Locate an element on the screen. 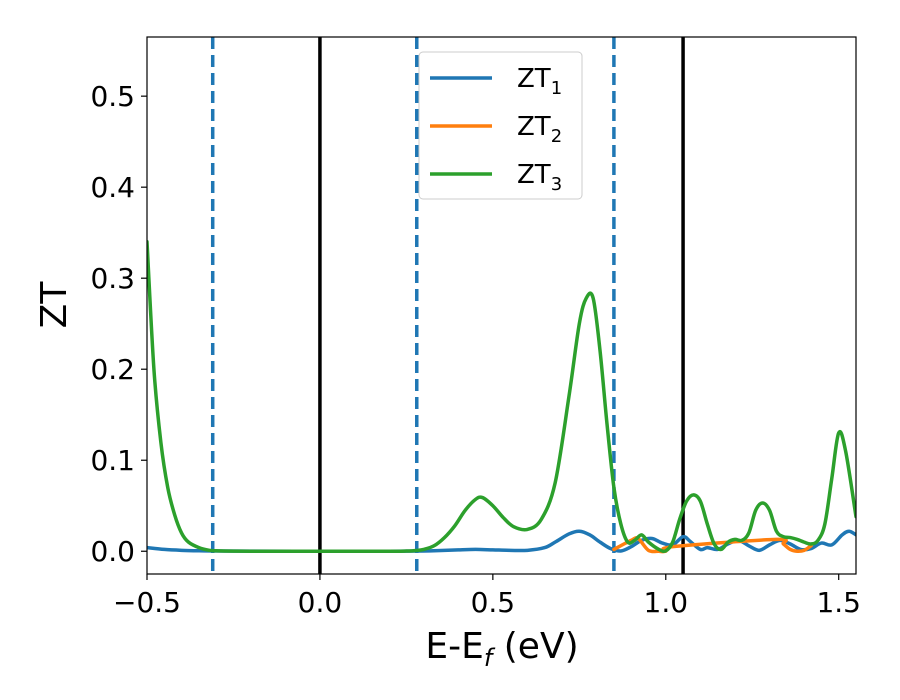  y-axis-title: ZT is located at coordinates (54, 305).